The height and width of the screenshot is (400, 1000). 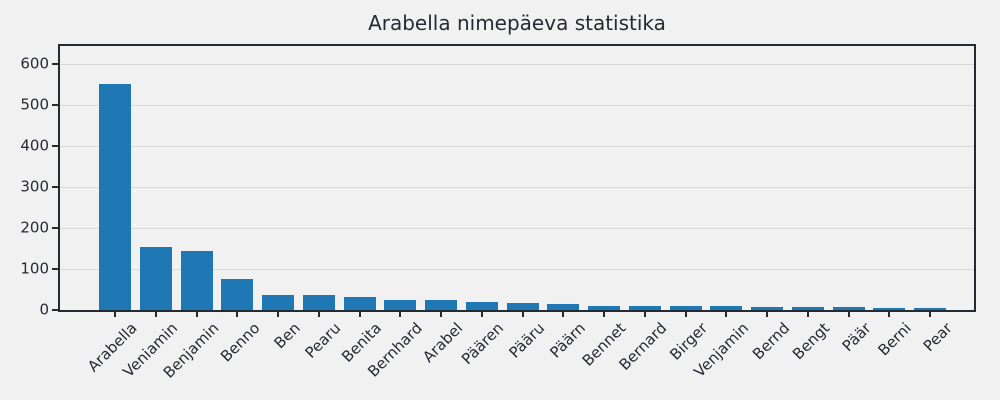 What do you see at coordinates (441, 305) in the screenshot?
I see `bar-arabel` at bounding box center [441, 305].